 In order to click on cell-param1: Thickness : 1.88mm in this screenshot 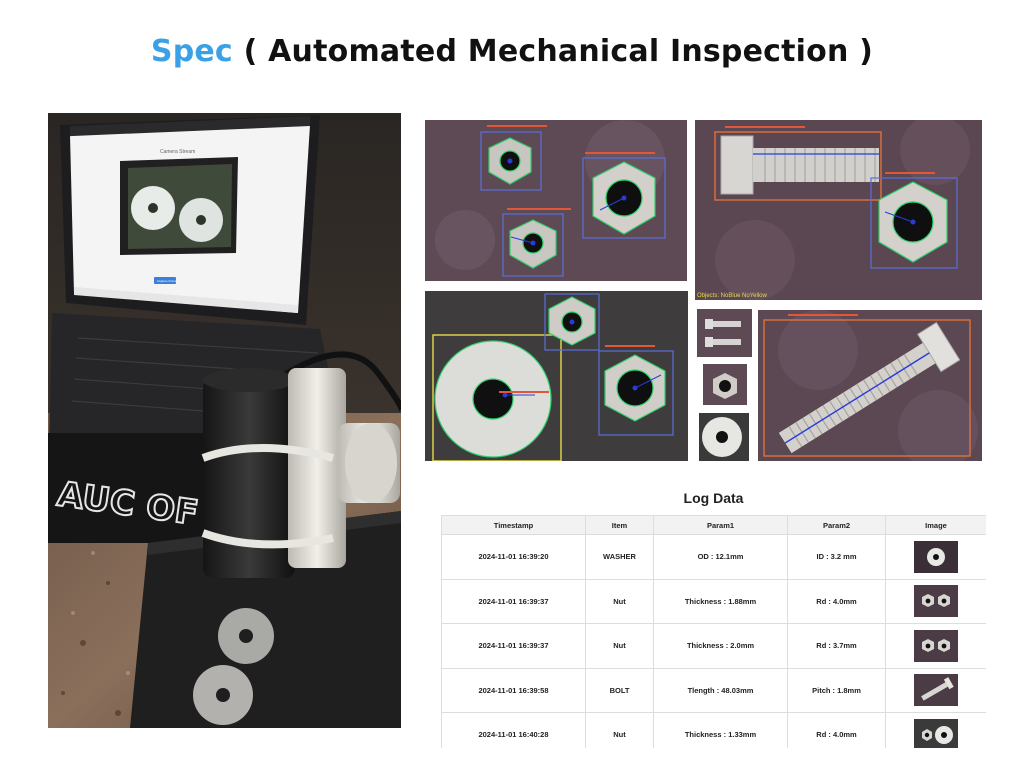, I will do `click(720, 601)`.